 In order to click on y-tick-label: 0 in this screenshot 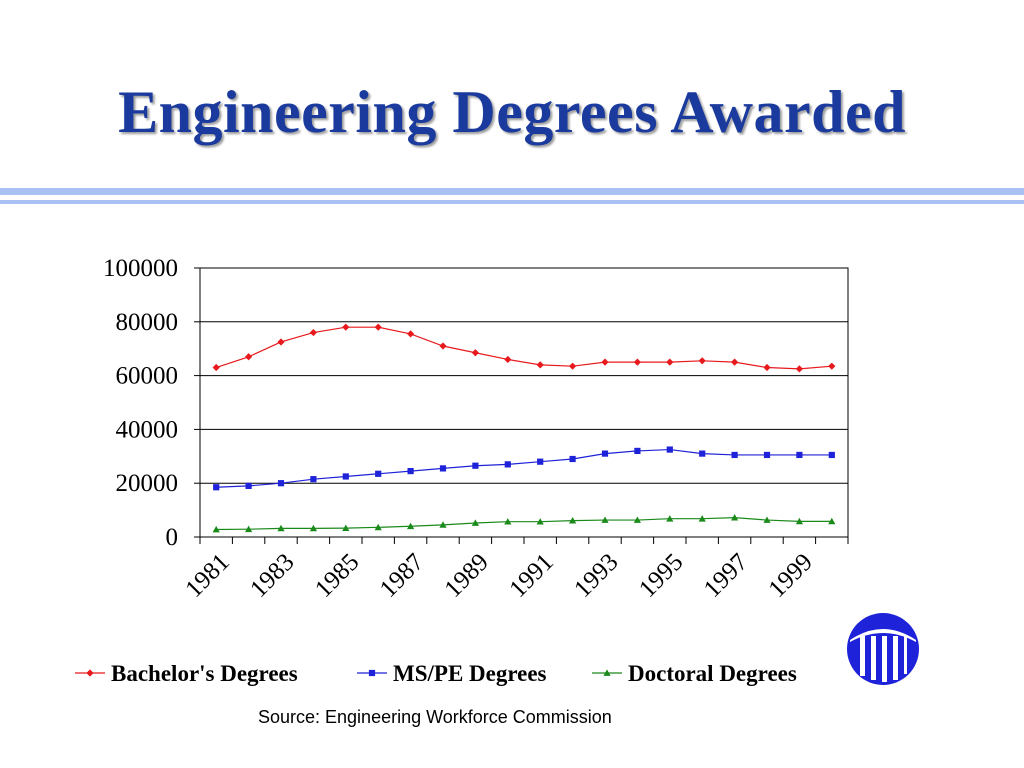, I will do `click(172, 537)`.